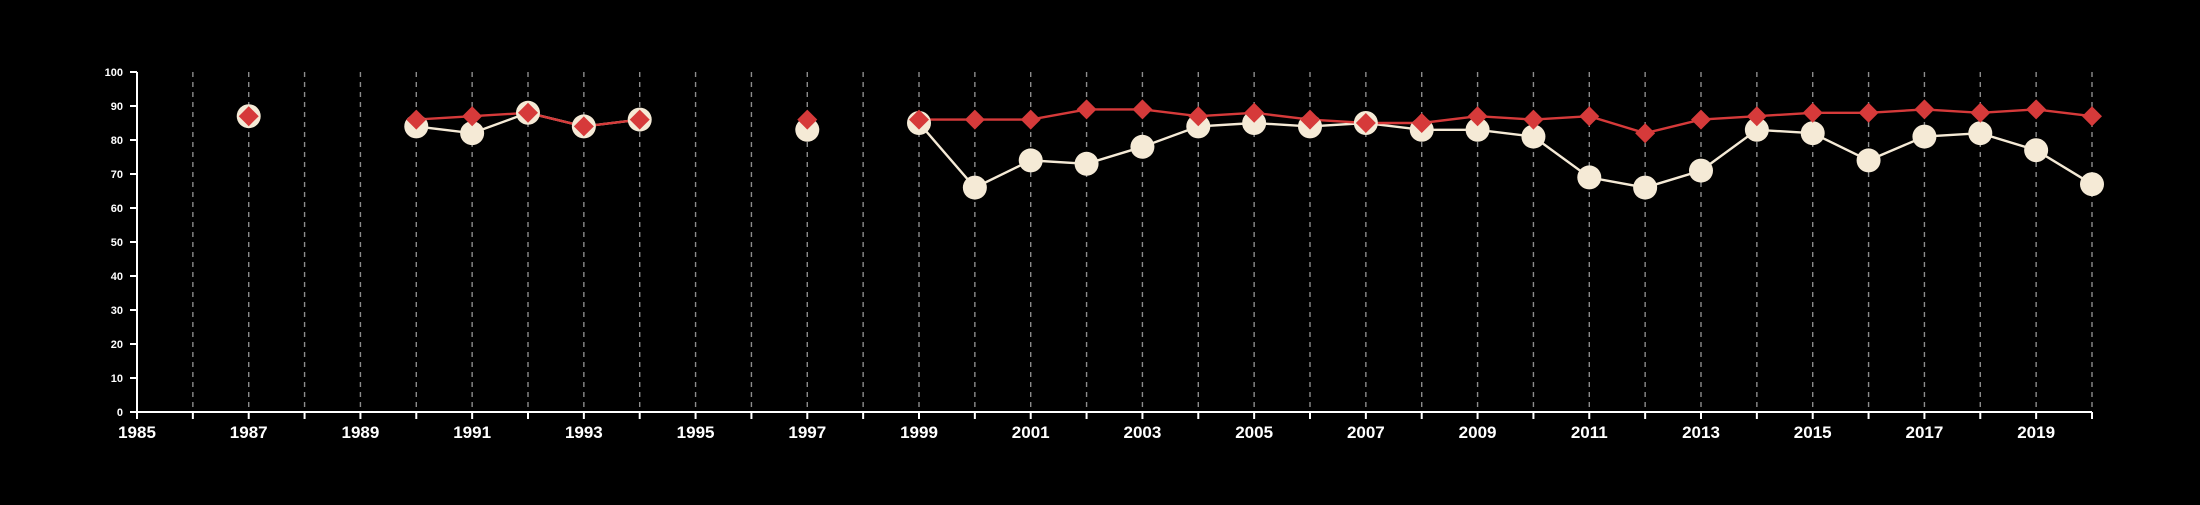 The image size is (2200, 505). I want to click on y-tick-label: 80, so click(117, 141).